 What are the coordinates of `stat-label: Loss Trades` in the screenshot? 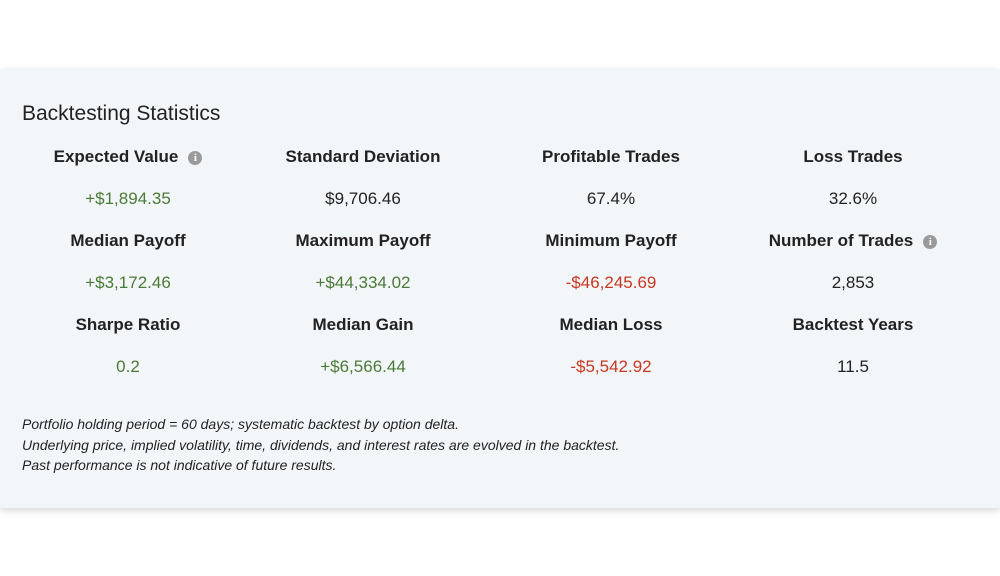 It's located at (853, 156).